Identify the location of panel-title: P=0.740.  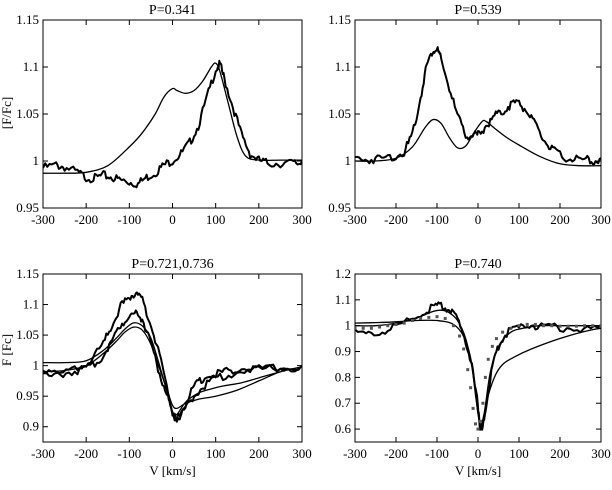
(477, 264).